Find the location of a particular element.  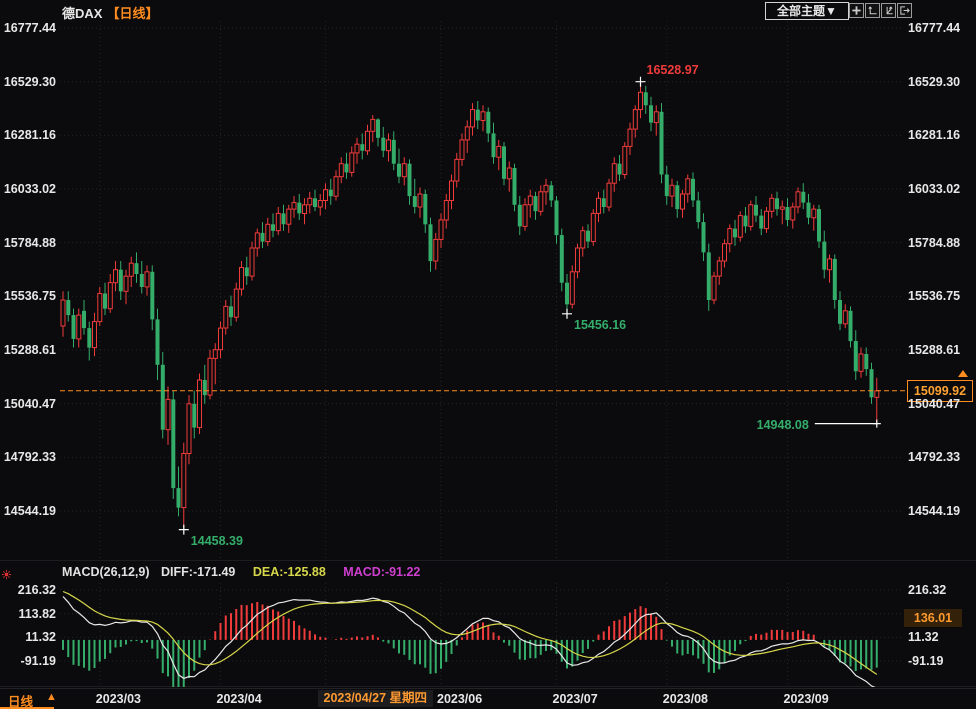

x-axis-label: 2023/03 is located at coordinates (118, 699).